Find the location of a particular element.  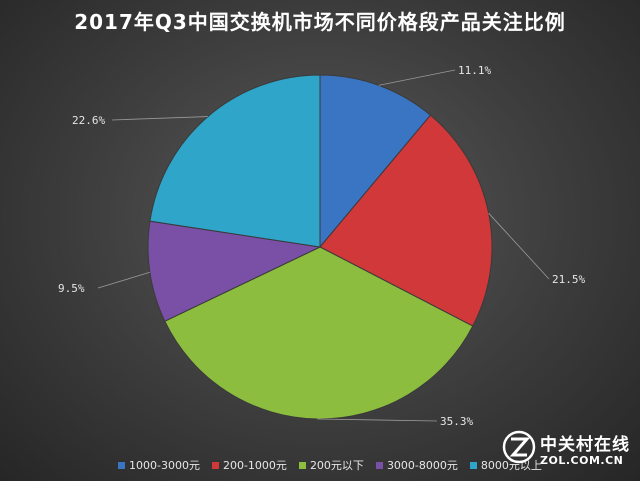

zol-watermark: 中关村在线 ZOL.COM.CN is located at coordinates (567, 451).